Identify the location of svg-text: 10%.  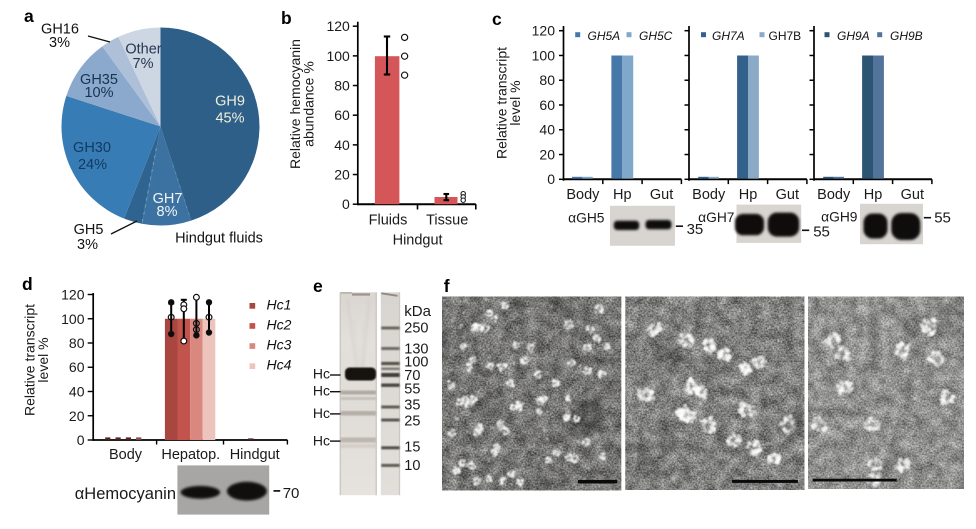
(98, 93).